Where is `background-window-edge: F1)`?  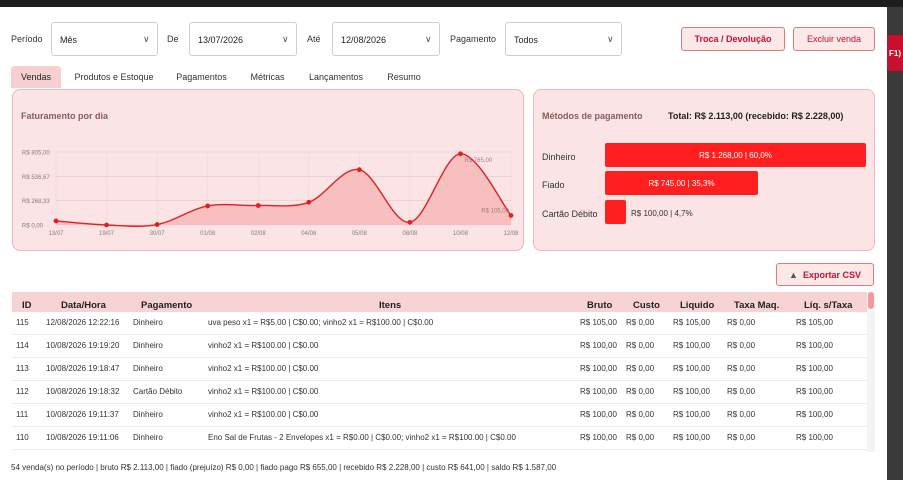 background-window-edge: F1) is located at coordinates (895, 243).